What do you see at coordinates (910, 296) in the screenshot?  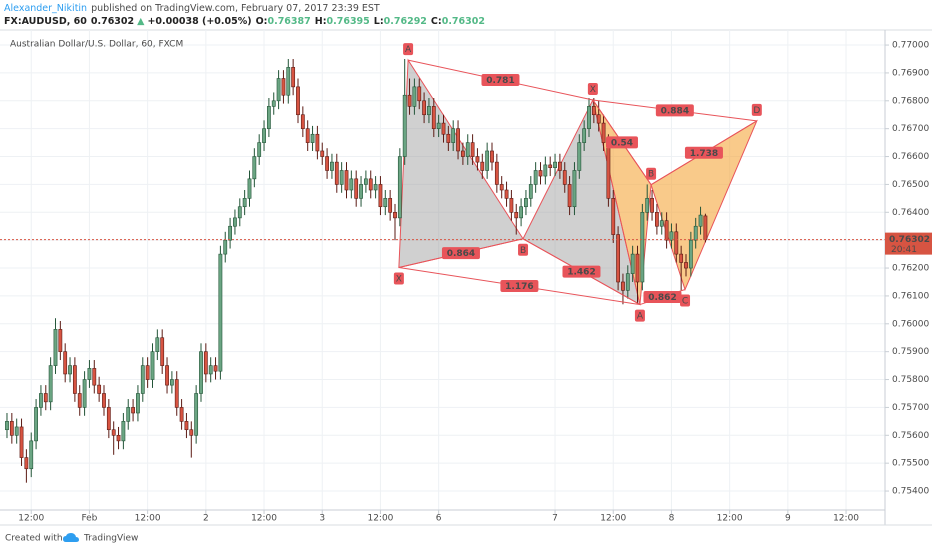 I see `y-tick-label: 0.76100` at bounding box center [910, 296].